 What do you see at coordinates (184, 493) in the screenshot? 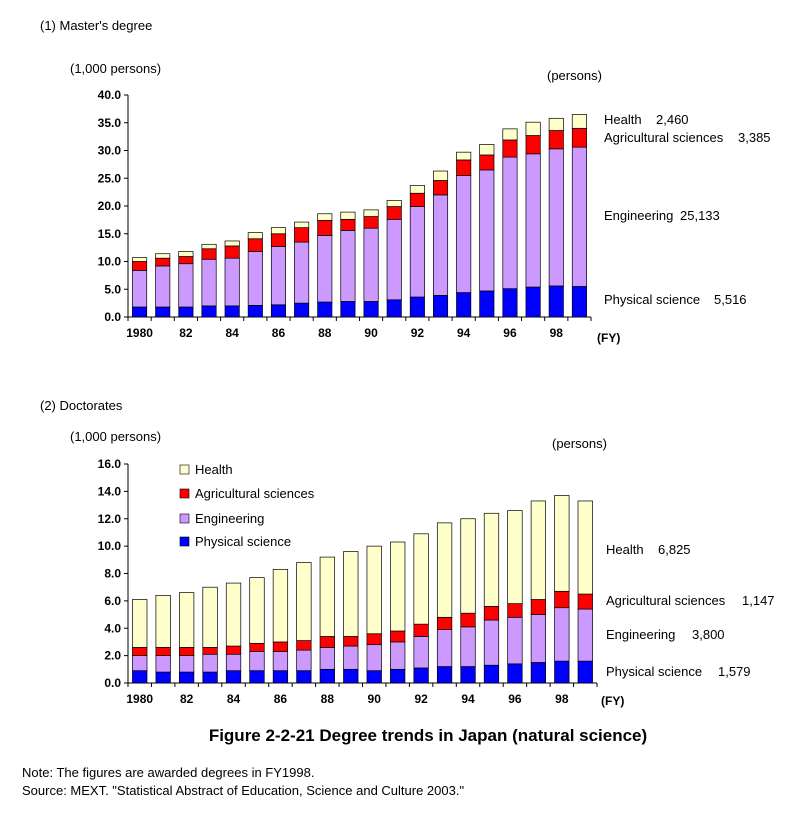
I see `legend-swatch-agricultural-sciences` at bounding box center [184, 493].